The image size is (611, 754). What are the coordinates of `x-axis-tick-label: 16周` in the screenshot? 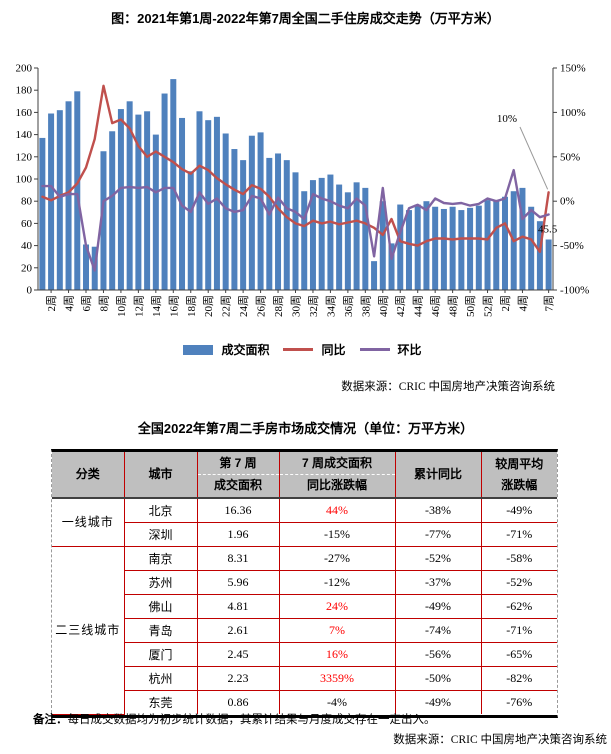 It's located at (173, 306).